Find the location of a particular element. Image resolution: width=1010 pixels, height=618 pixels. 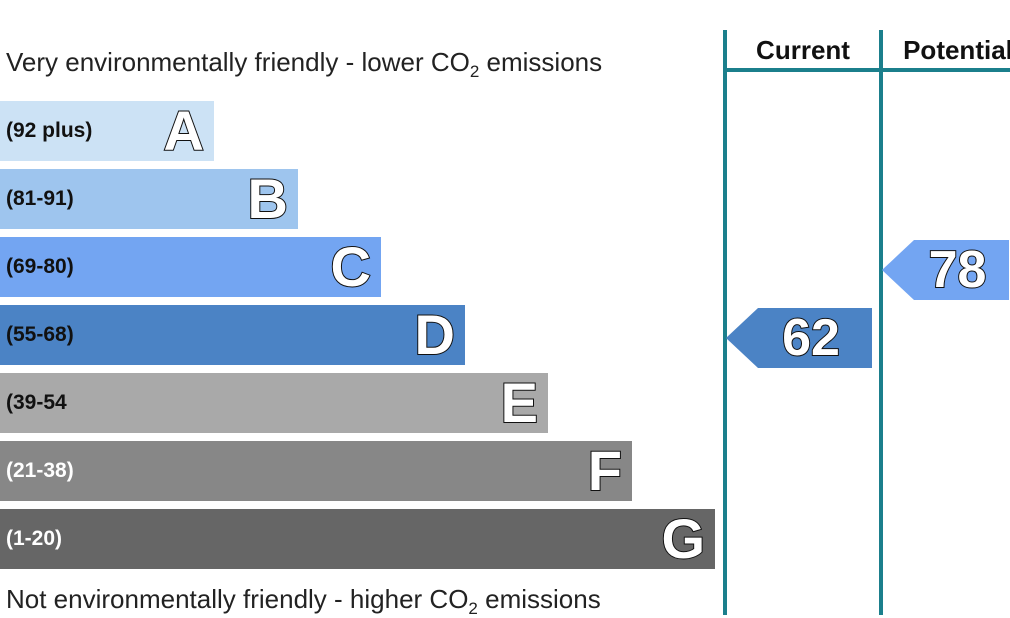

header-rule is located at coordinates (866, 70).